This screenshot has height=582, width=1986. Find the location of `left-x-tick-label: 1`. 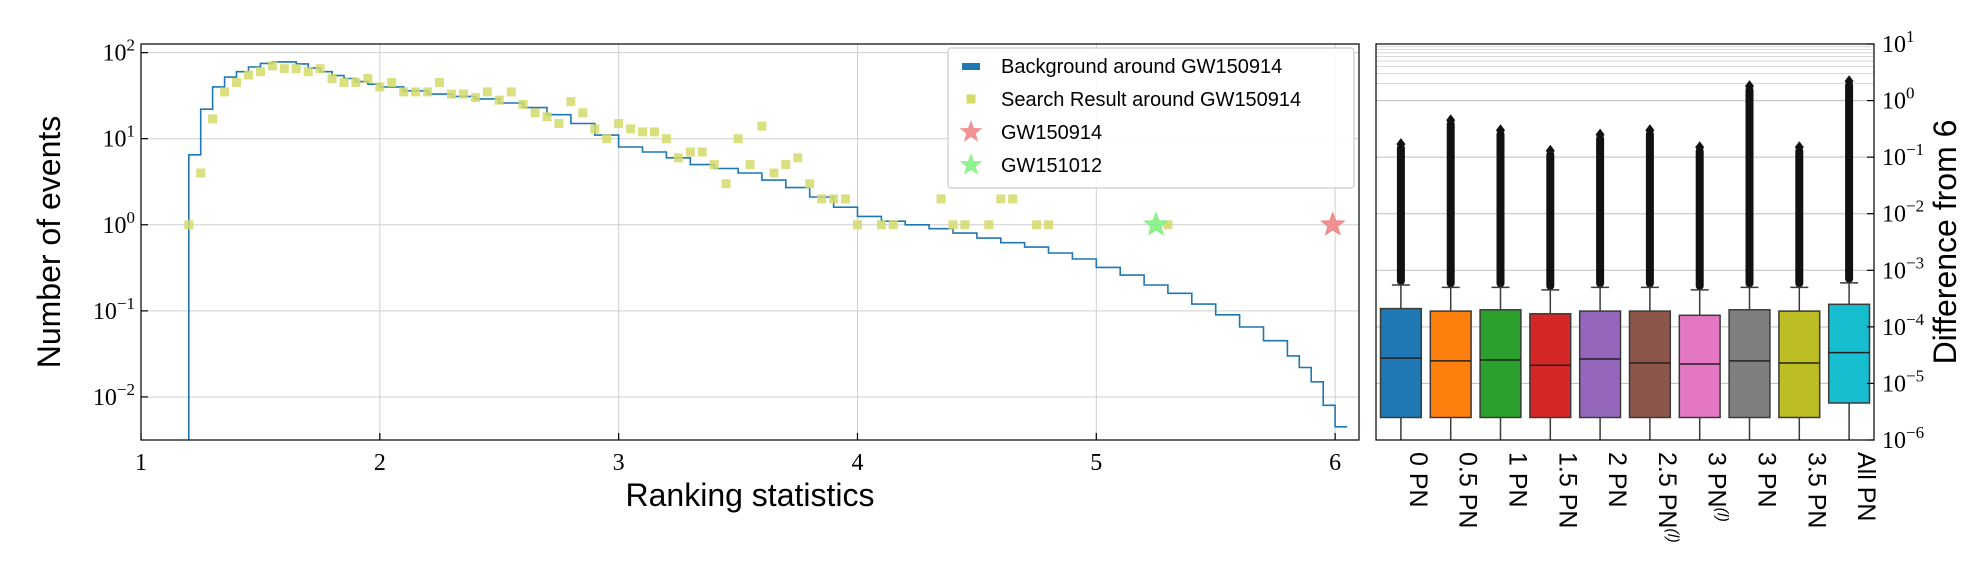

left-x-tick-label: 1 is located at coordinates (141, 463).